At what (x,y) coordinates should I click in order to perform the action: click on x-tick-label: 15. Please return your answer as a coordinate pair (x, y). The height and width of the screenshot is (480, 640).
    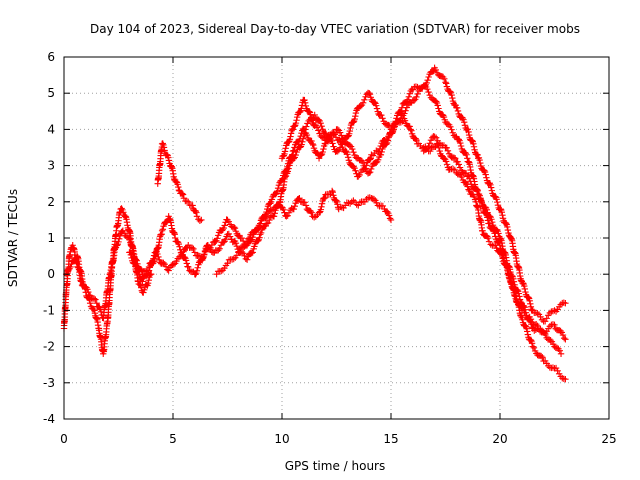
    Looking at the image, I should click on (390, 439).